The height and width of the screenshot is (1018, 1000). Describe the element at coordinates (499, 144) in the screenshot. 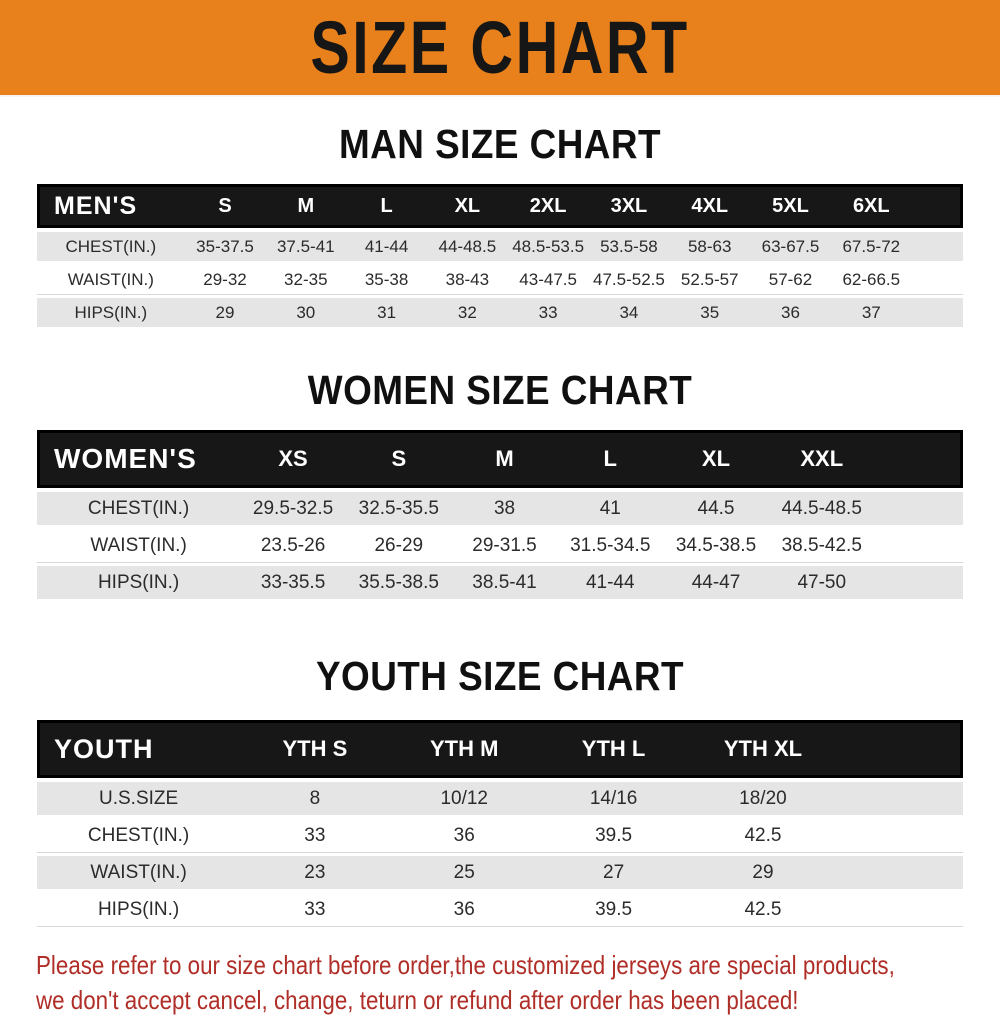

I see `men-section-heading: MAN SIZE CHART` at that location.